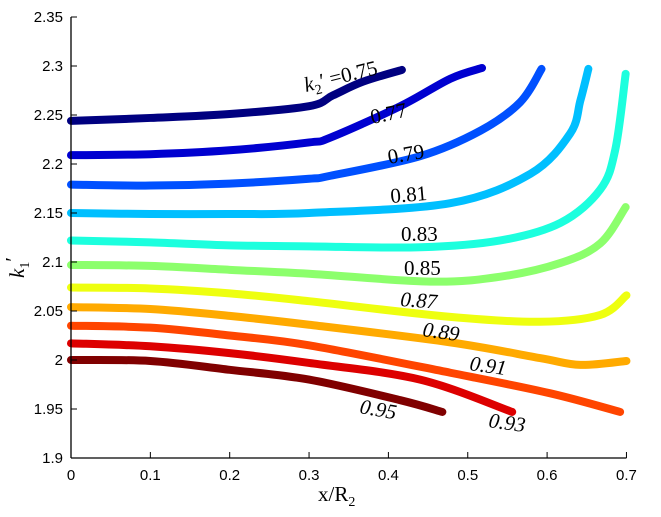 The image size is (661, 517). What do you see at coordinates (420, 300) in the screenshot?
I see `curve-label-0.87: 0.87` at bounding box center [420, 300].